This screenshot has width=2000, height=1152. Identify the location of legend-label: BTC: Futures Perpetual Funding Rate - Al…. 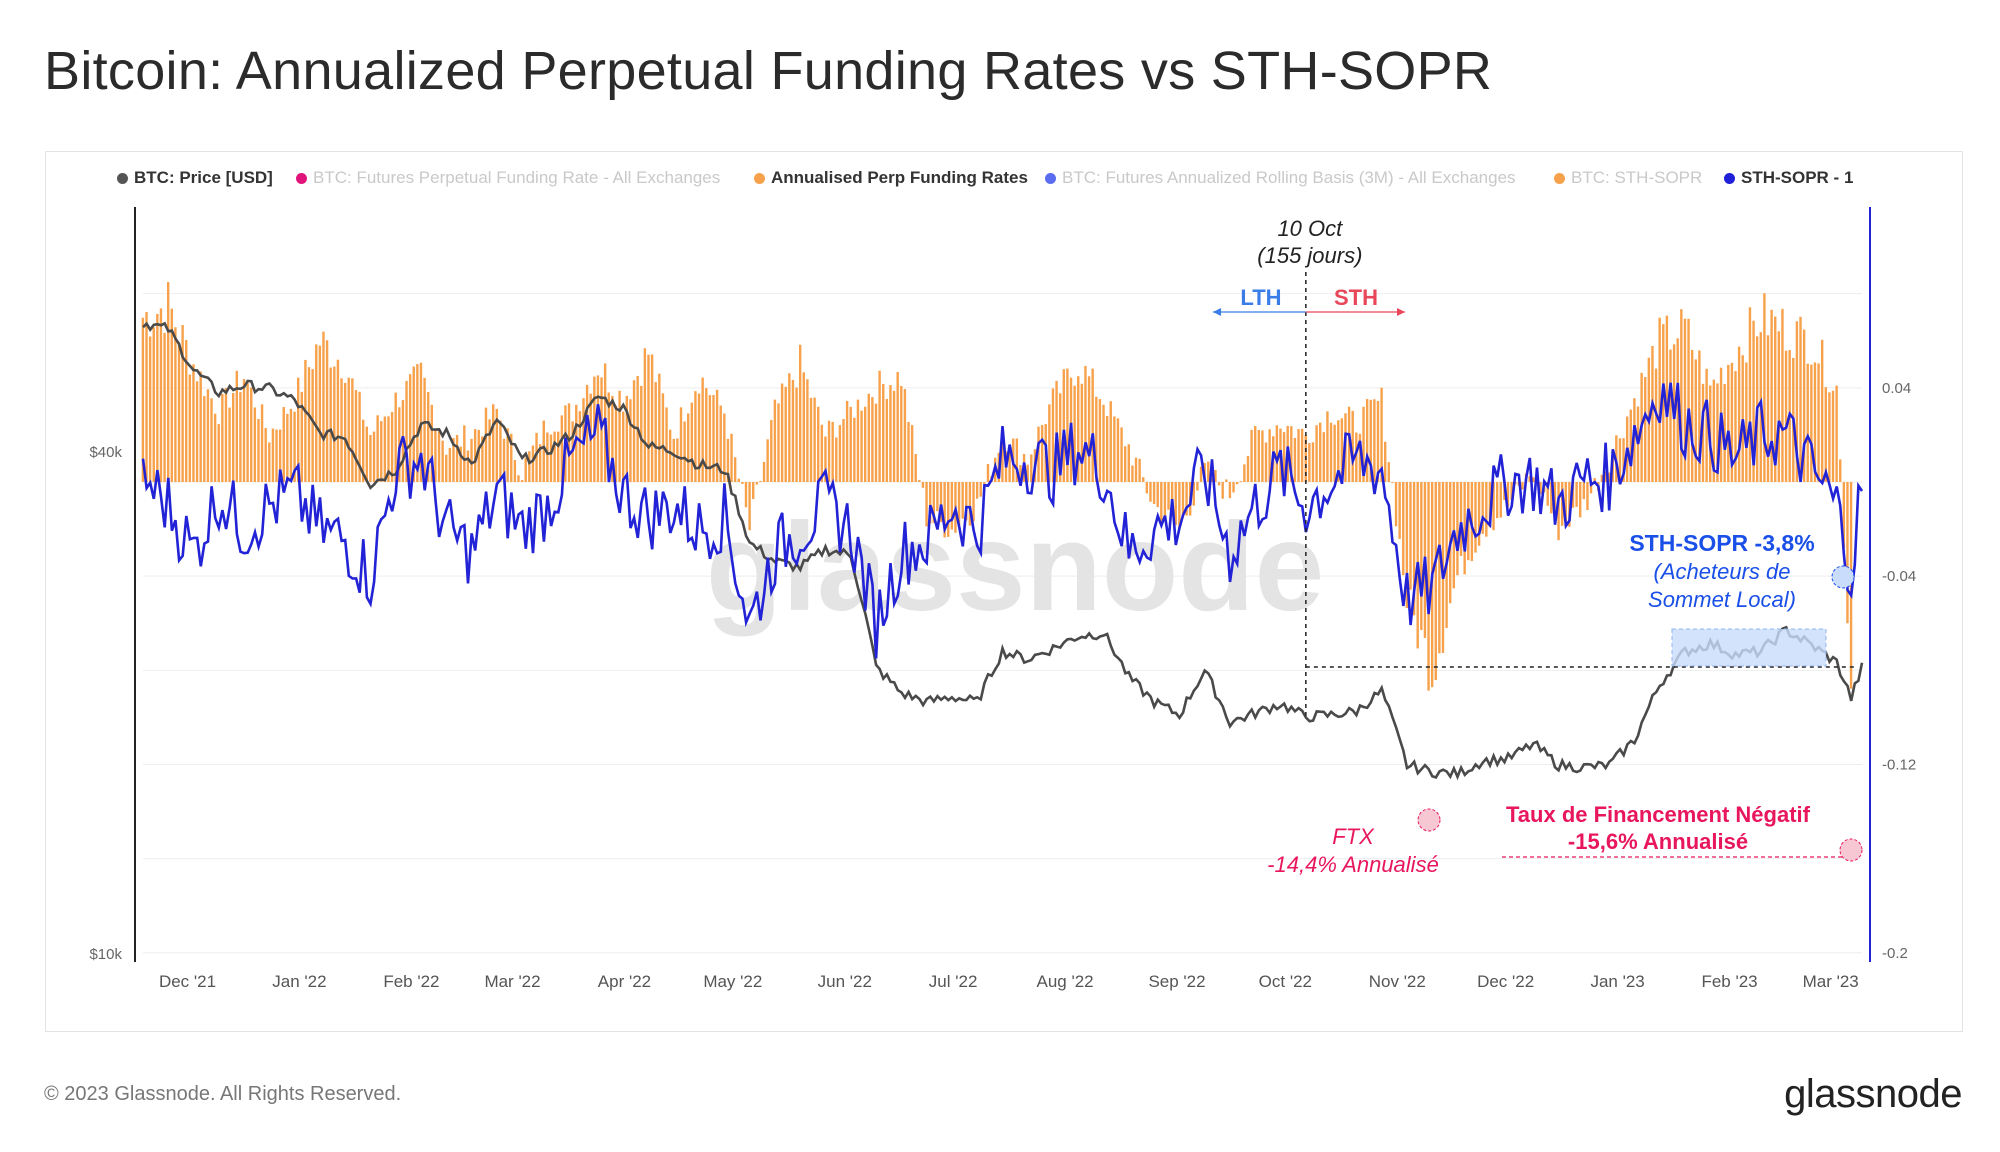
(517, 177).